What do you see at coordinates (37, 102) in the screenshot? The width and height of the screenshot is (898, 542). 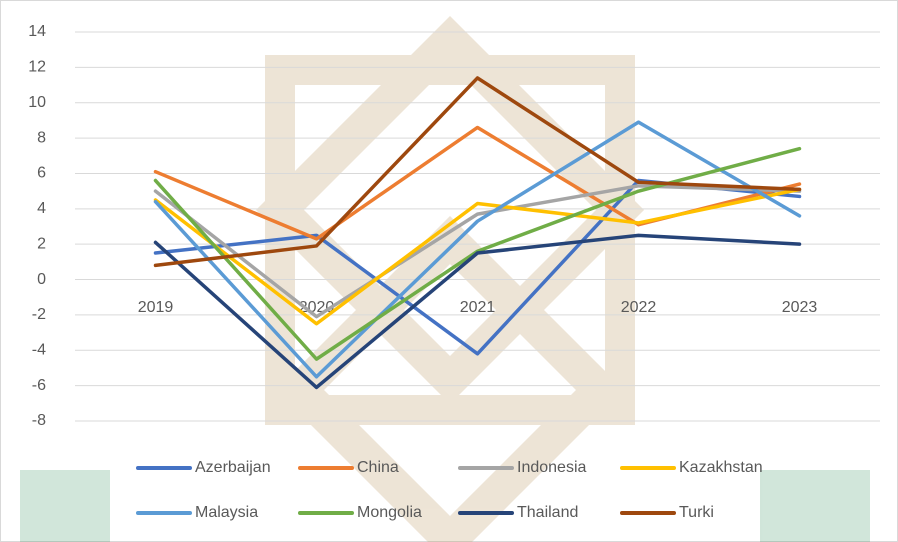 I see `y-tick-label: 10` at bounding box center [37, 102].